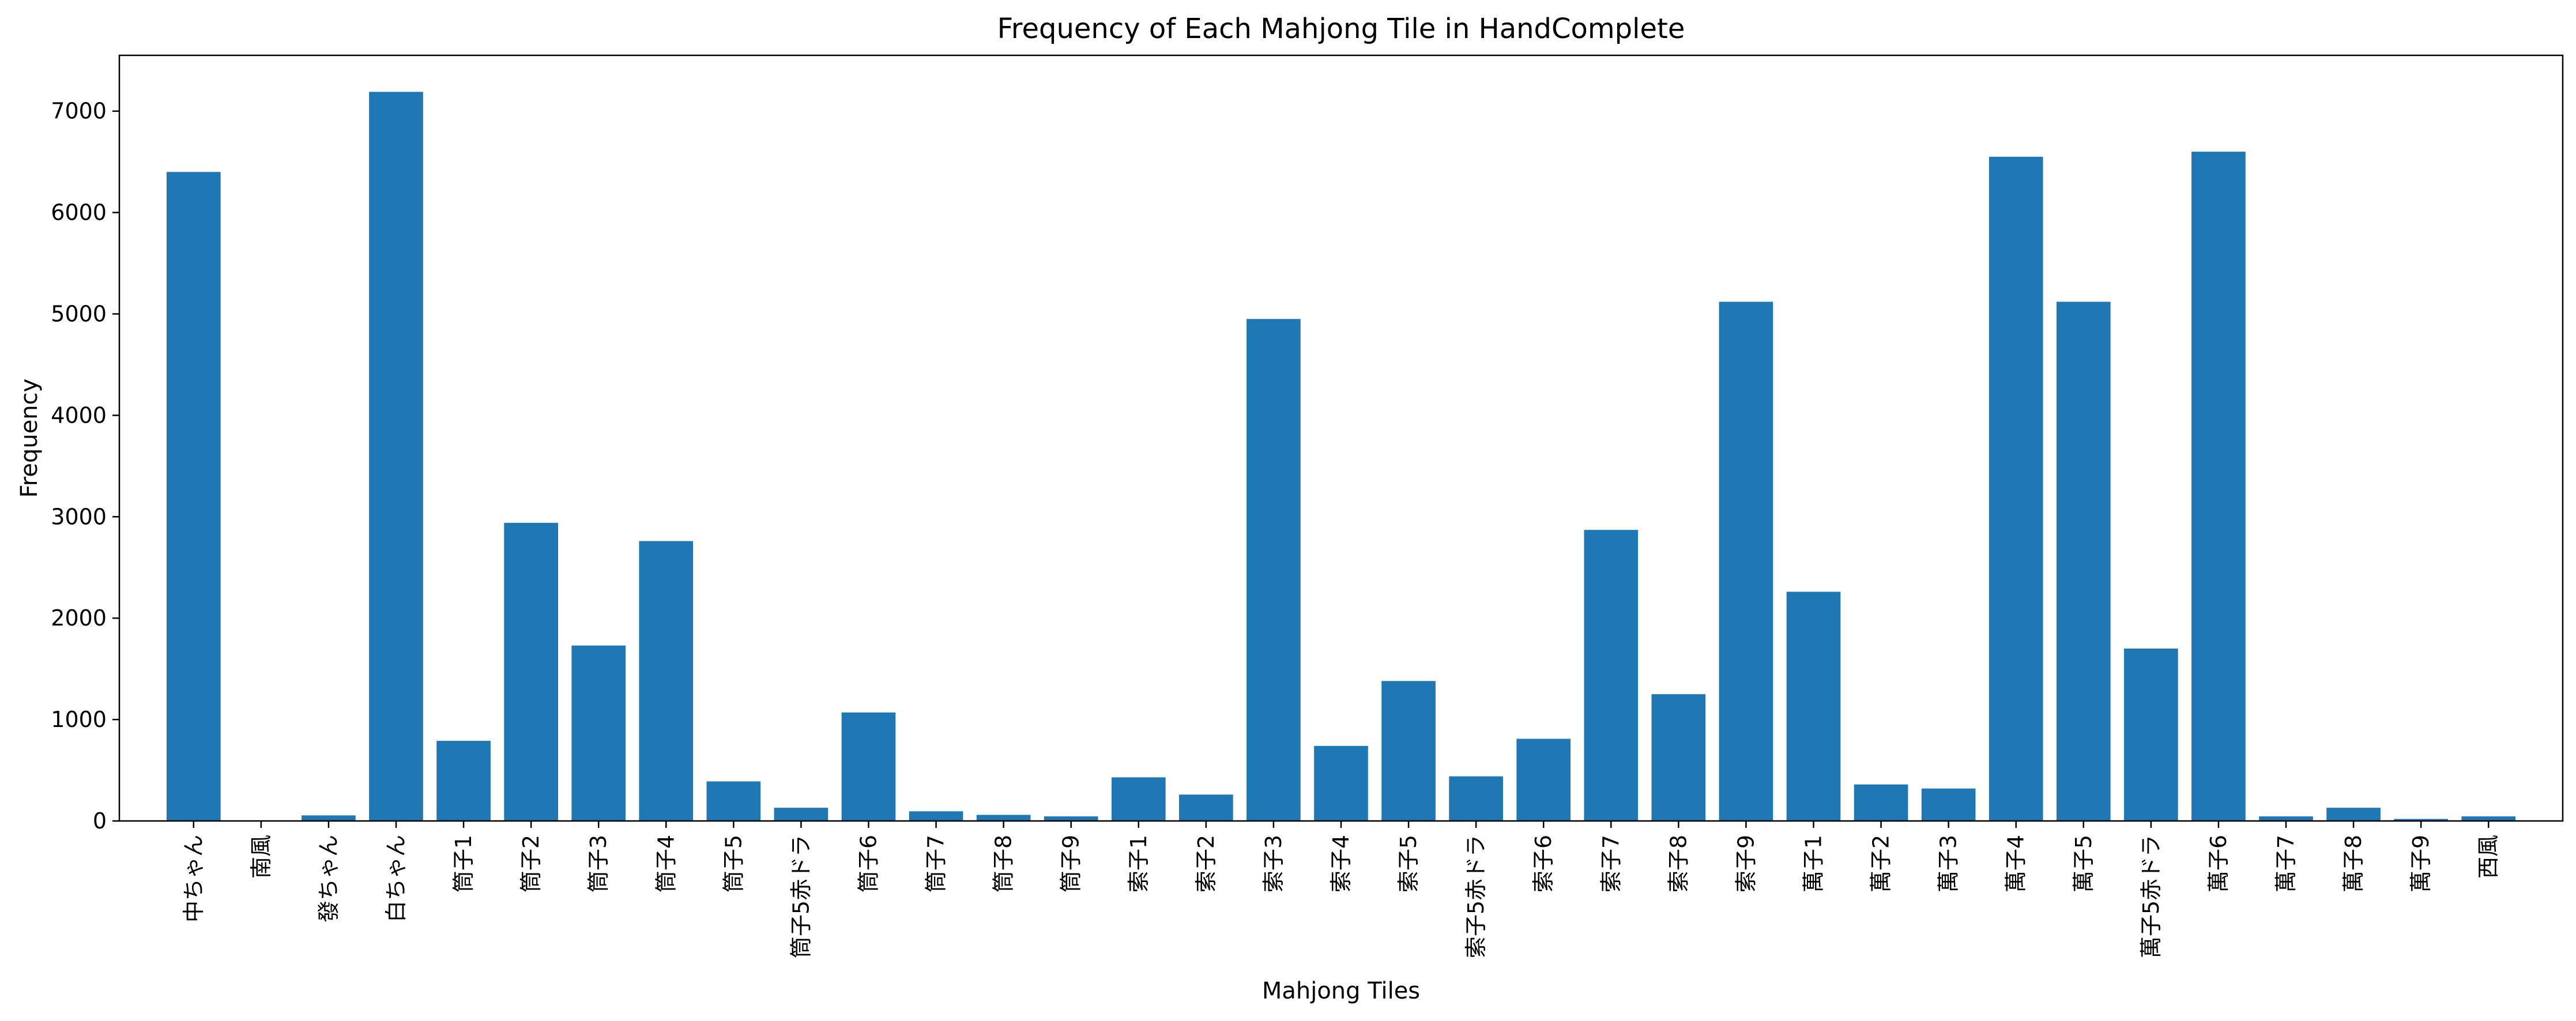 The width and height of the screenshot is (2576, 1021). What do you see at coordinates (2421, 864) in the screenshot?
I see `x-tick-label: 萬子9` at bounding box center [2421, 864].